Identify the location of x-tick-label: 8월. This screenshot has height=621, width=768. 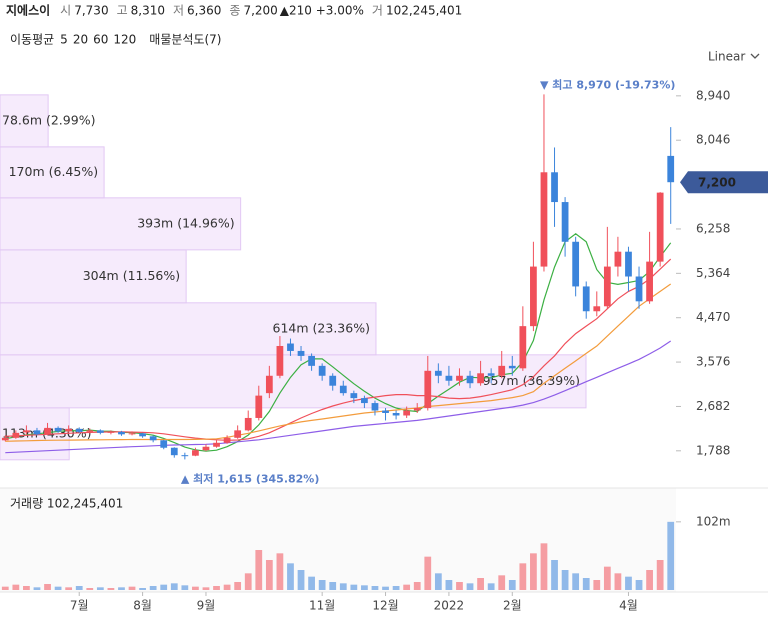
(142, 606).